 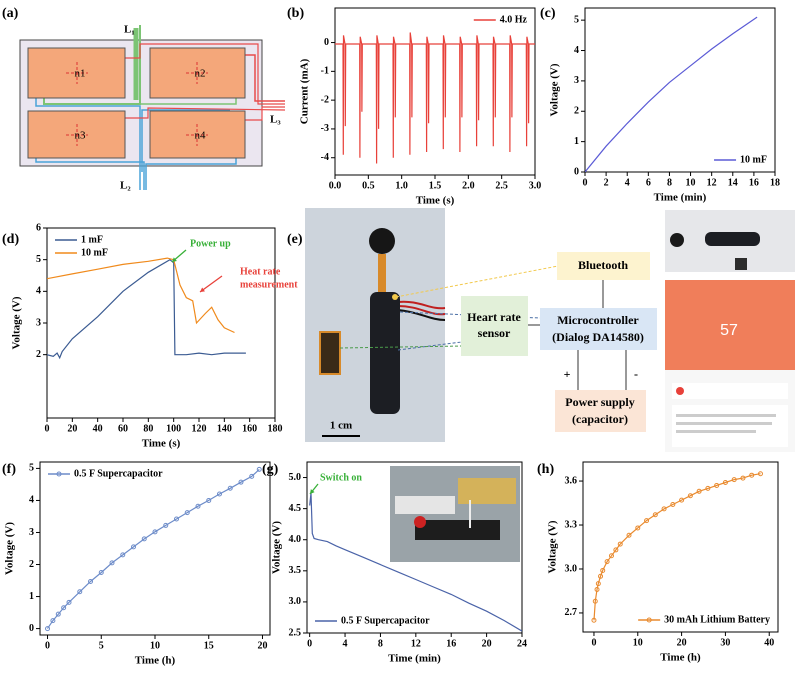 I want to click on y-tick-label: 0, so click(x=326, y=42).